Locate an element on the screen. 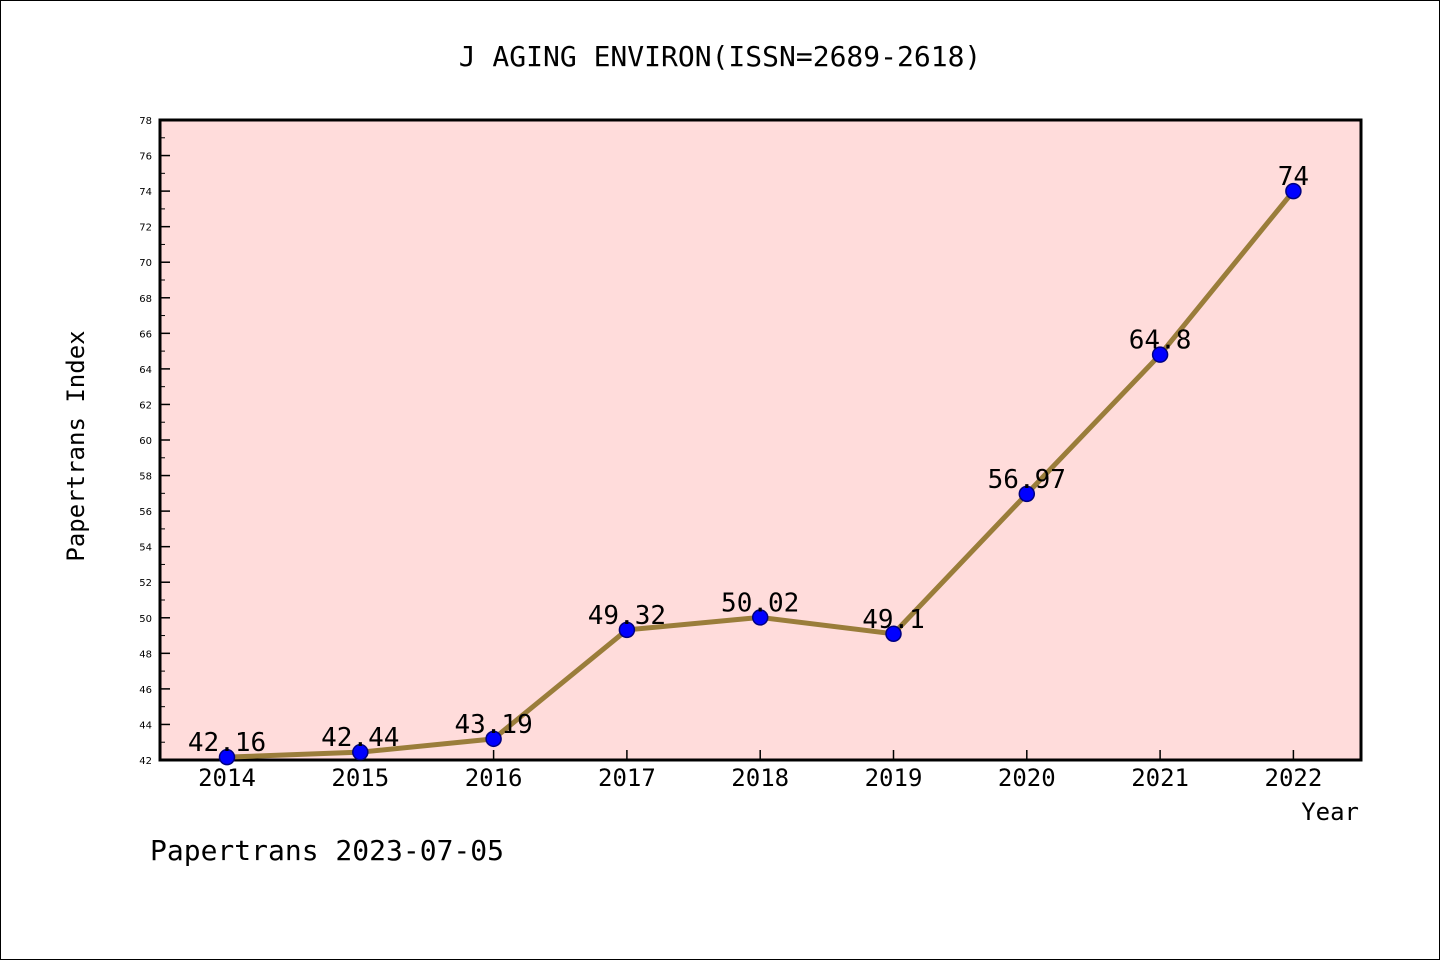 The image size is (1440, 960). y-tick-label: 76 is located at coordinates (145, 157).